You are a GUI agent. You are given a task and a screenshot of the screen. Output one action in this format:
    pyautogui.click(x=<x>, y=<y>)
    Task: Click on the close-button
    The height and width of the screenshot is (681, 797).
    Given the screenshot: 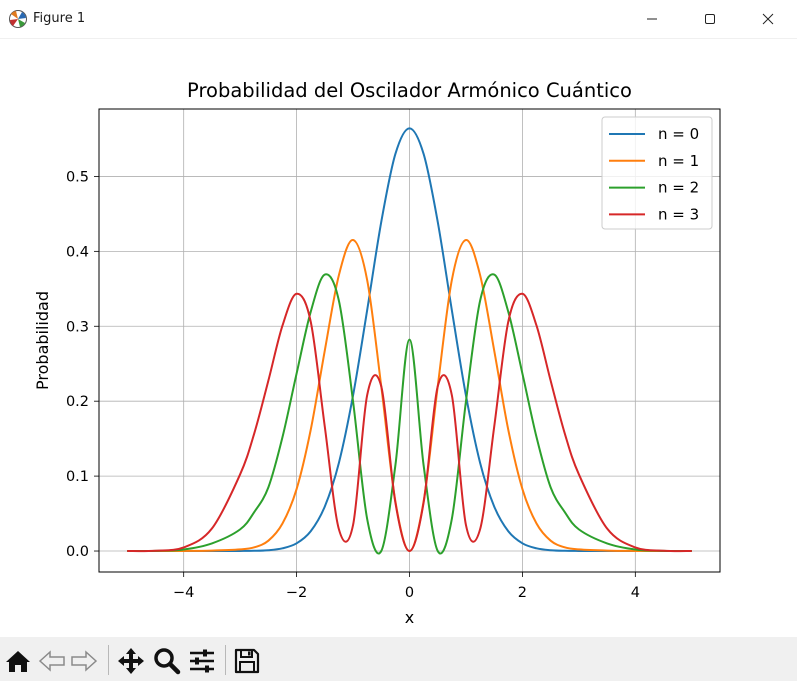 What is the action you would take?
    pyautogui.click(x=768, y=19)
    